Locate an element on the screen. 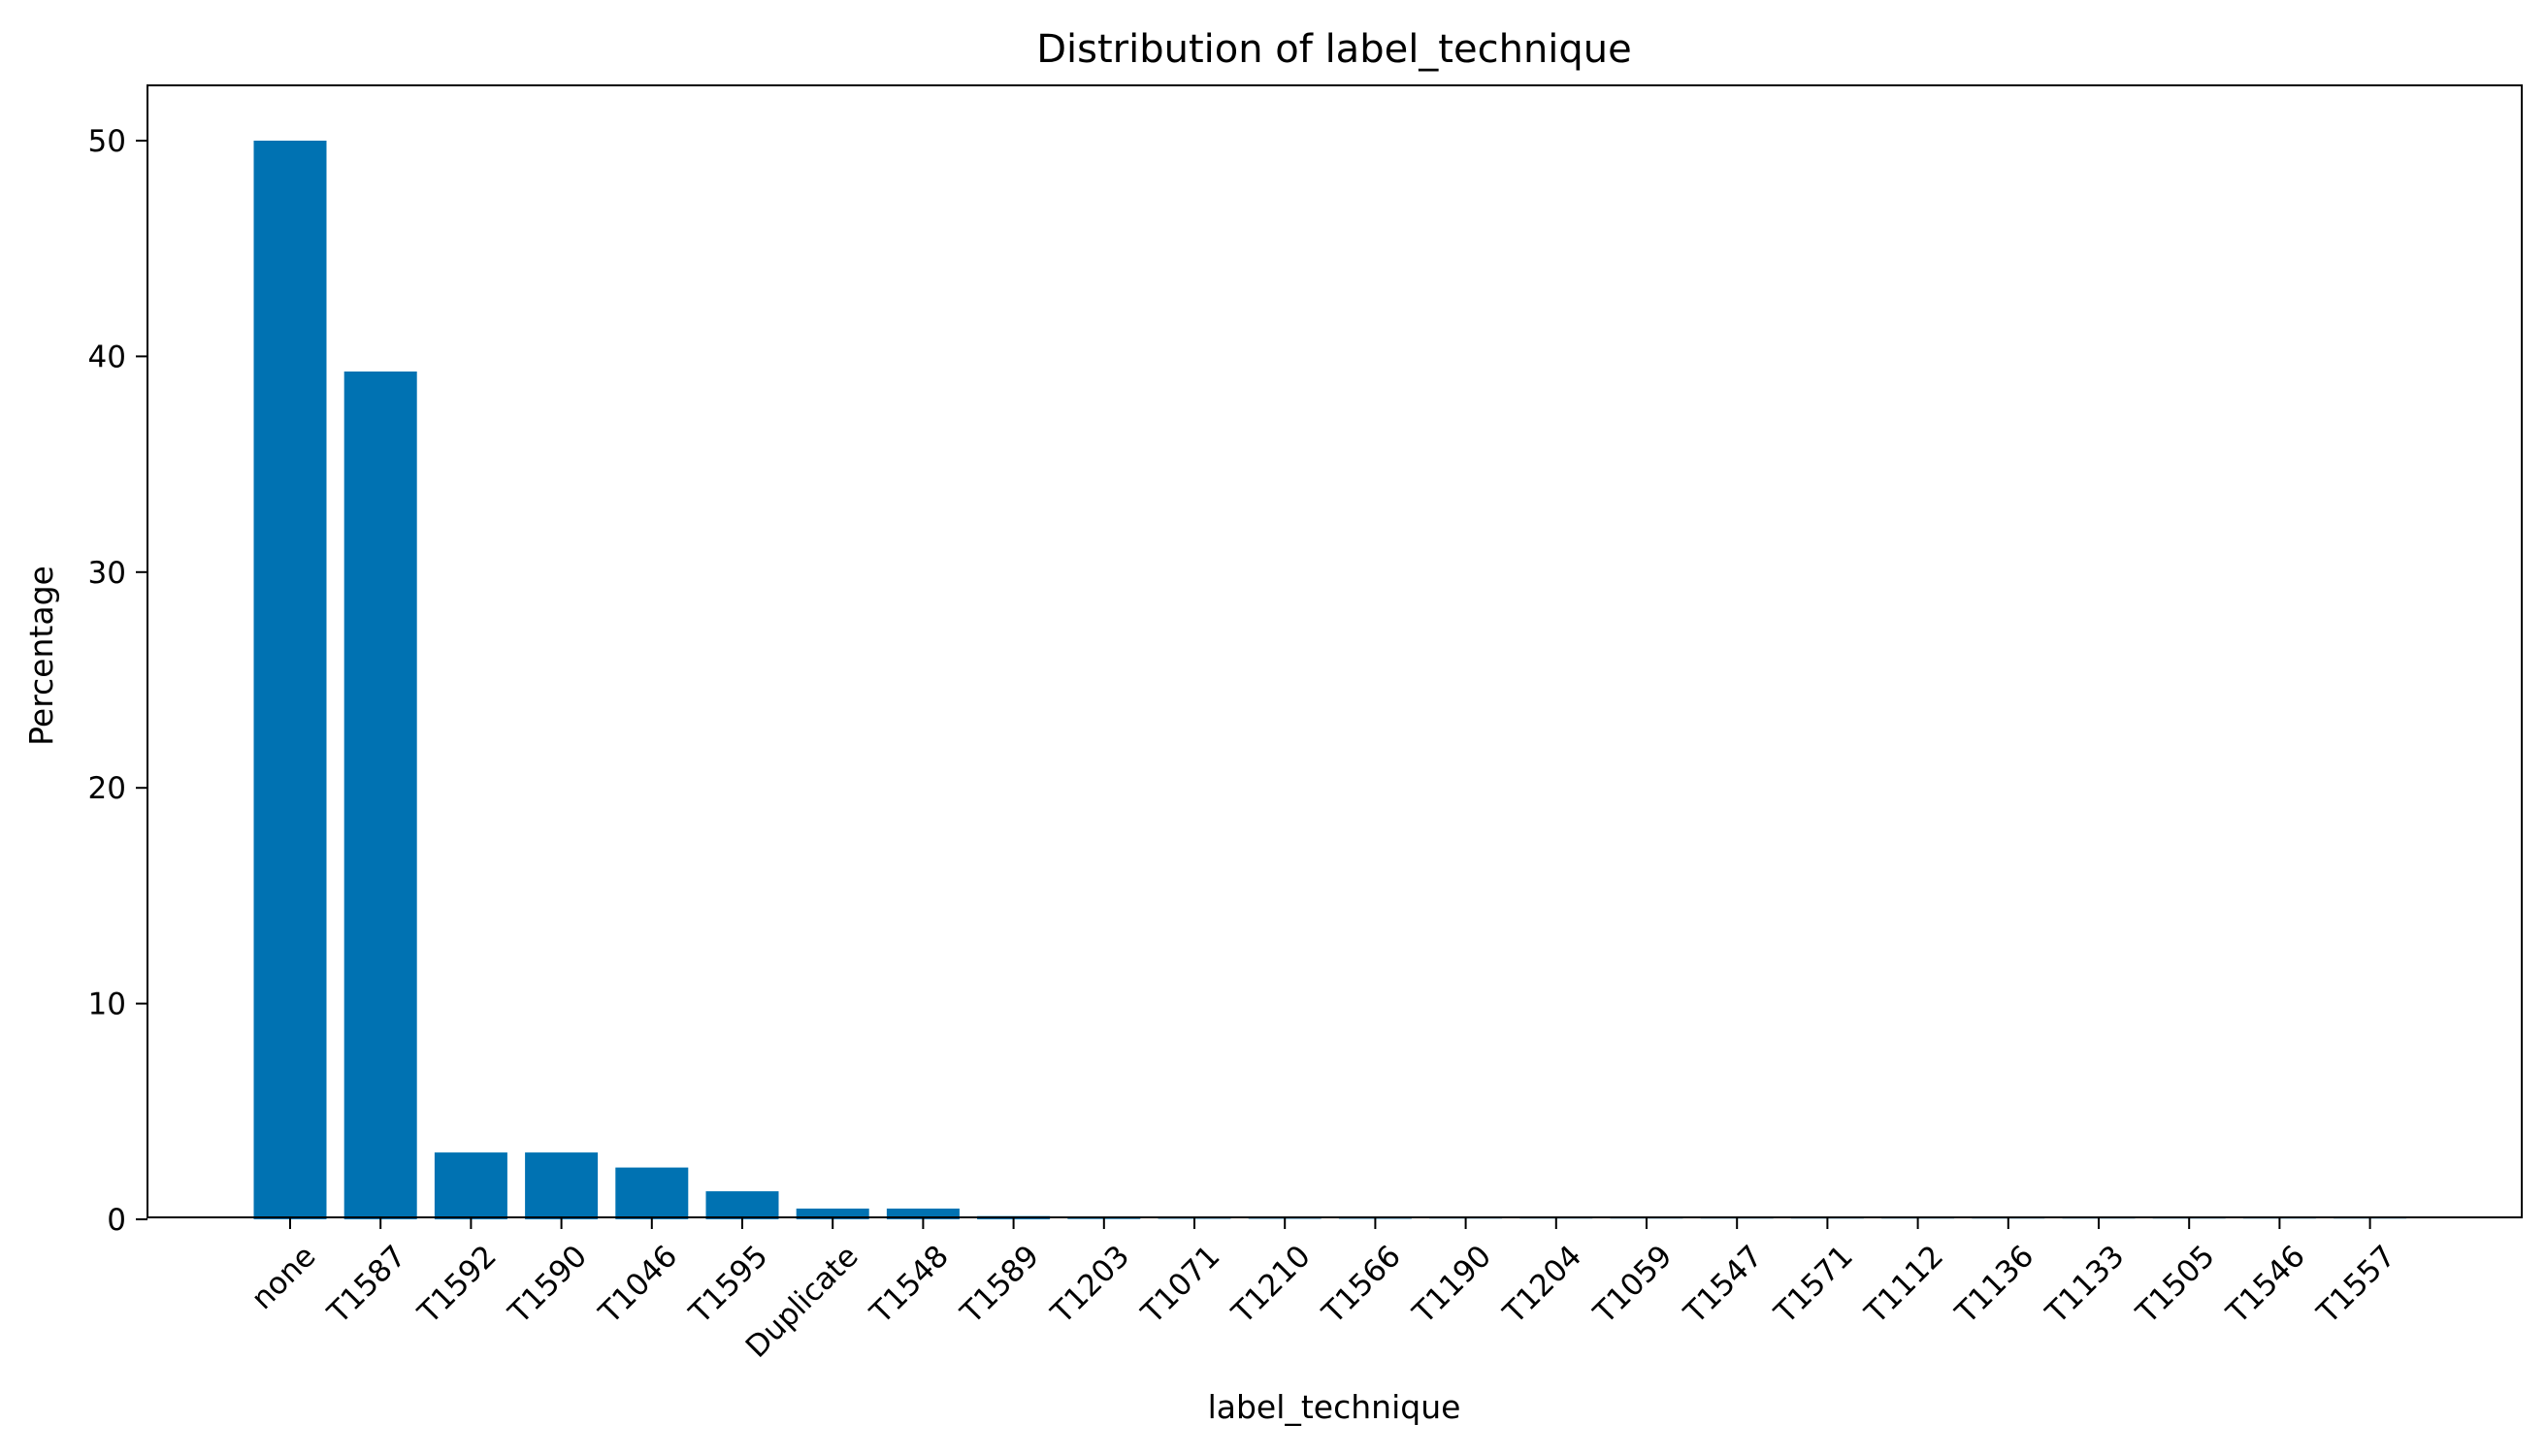  y-tick-label: 40 is located at coordinates (107, 357).